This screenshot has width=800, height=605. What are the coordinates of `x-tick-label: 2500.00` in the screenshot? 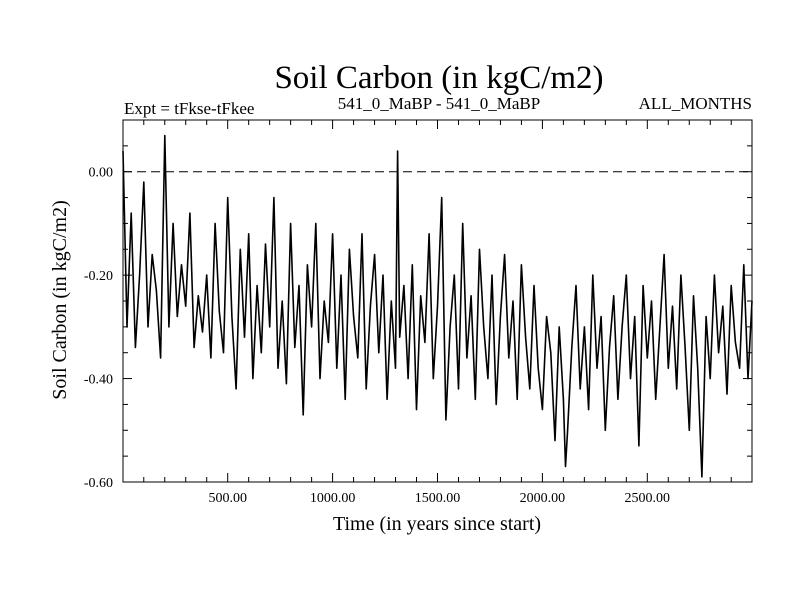 It's located at (648, 498).